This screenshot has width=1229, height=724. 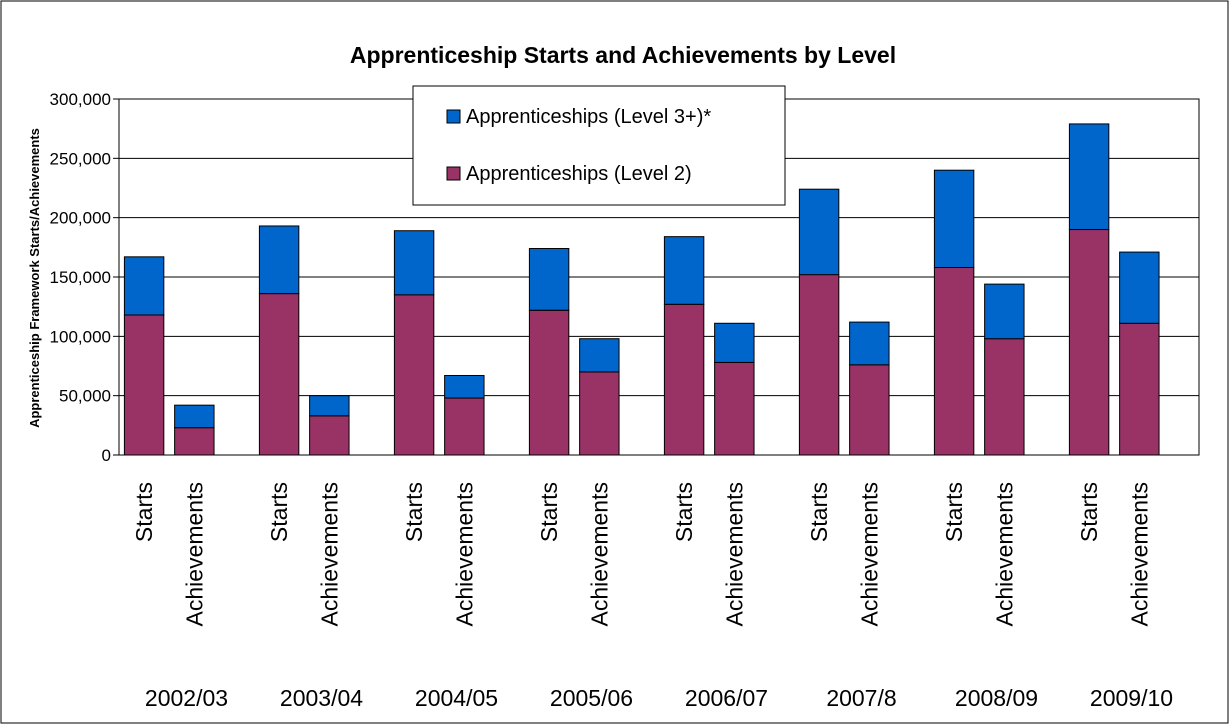 I want to click on group-label: 2007/8, so click(x=861, y=698).